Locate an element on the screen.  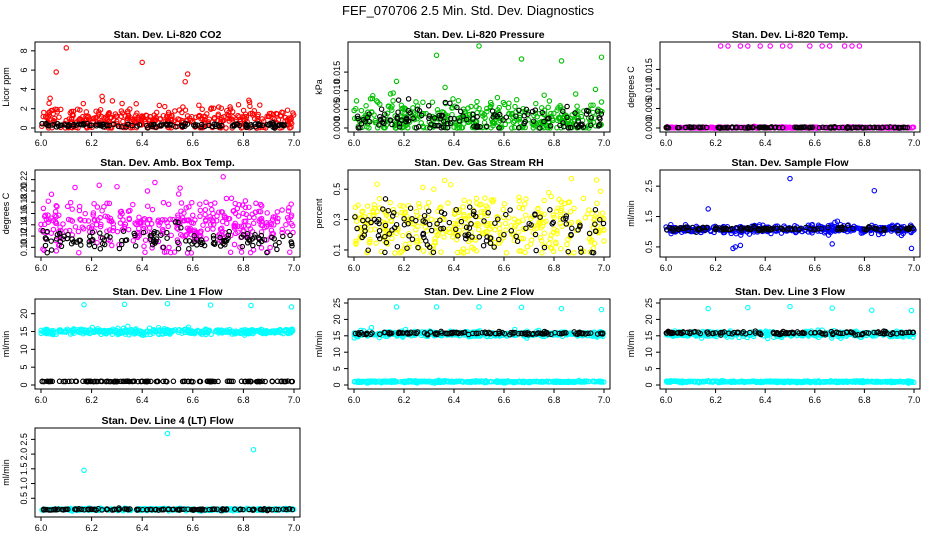
series-blue is located at coordinates (790, 213).